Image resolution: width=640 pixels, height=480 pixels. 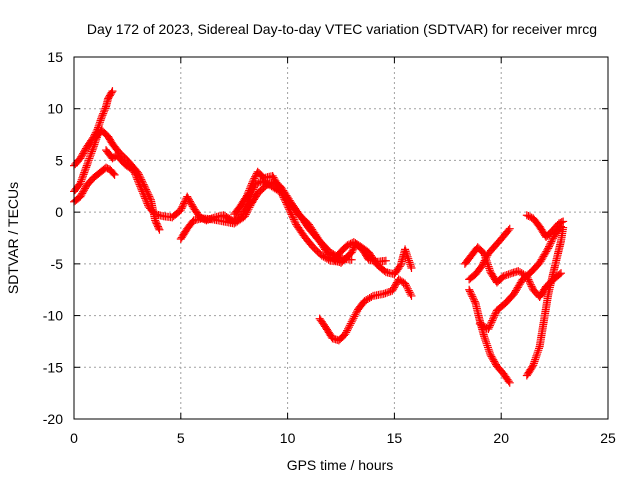 I want to click on y-tick-label: 5, so click(x=59, y=160).